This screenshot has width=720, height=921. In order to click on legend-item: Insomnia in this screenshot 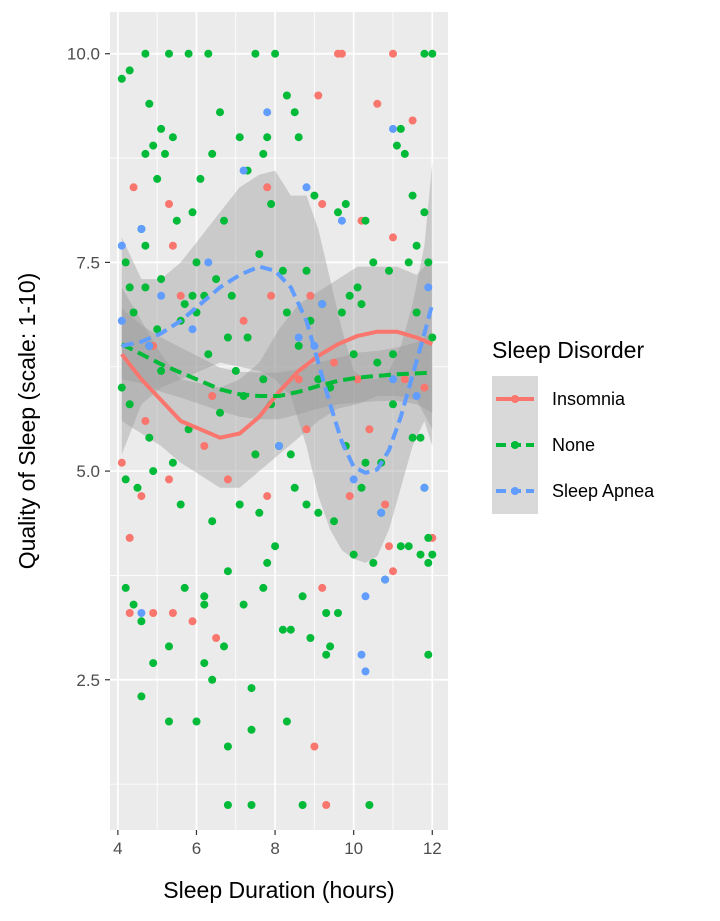, I will do `click(561, 399)`.